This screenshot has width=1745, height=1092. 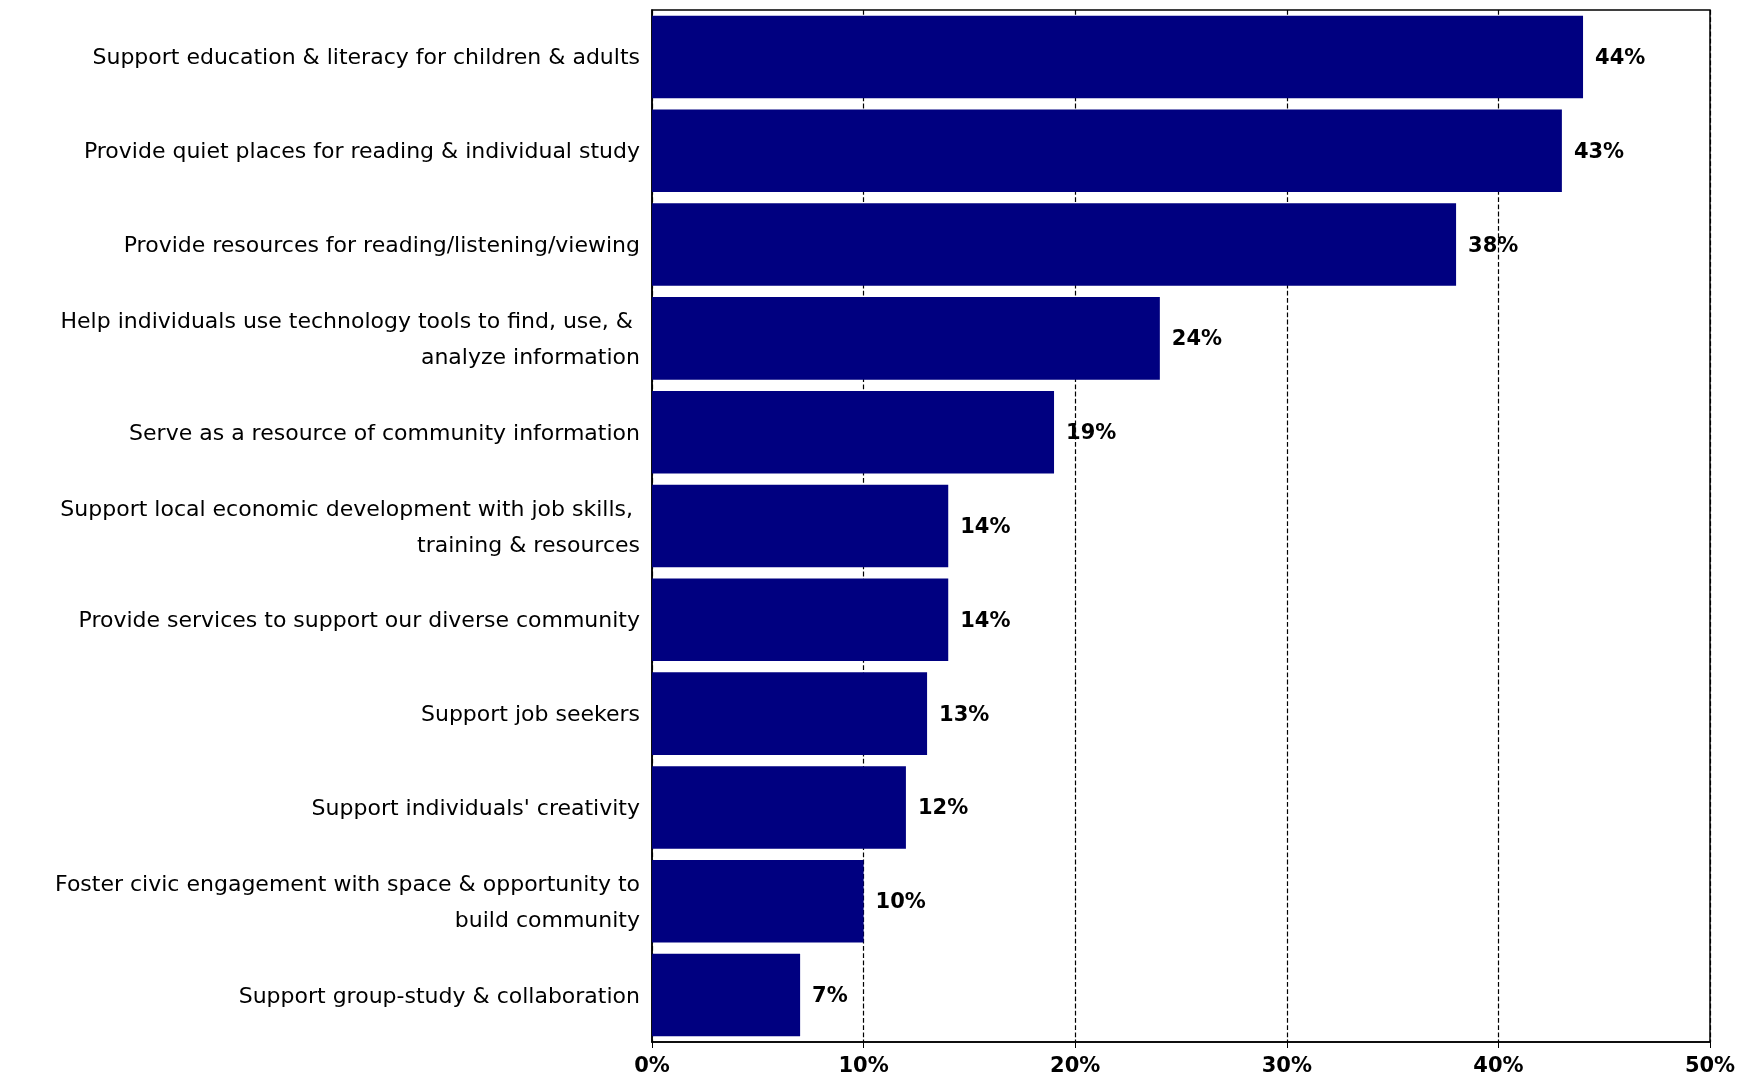 I want to click on y-tick-label: Support group-study & collaboration, so click(x=439, y=995).